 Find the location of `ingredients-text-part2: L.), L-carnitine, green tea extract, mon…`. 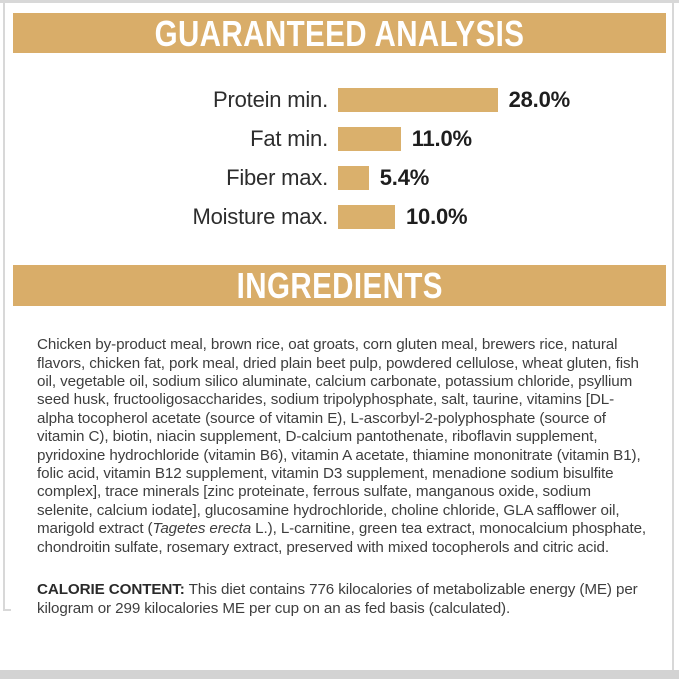

ingredients-text-part2: L.), L-carnitine, green tea extract, mon… is located at coordinates (342, 538).